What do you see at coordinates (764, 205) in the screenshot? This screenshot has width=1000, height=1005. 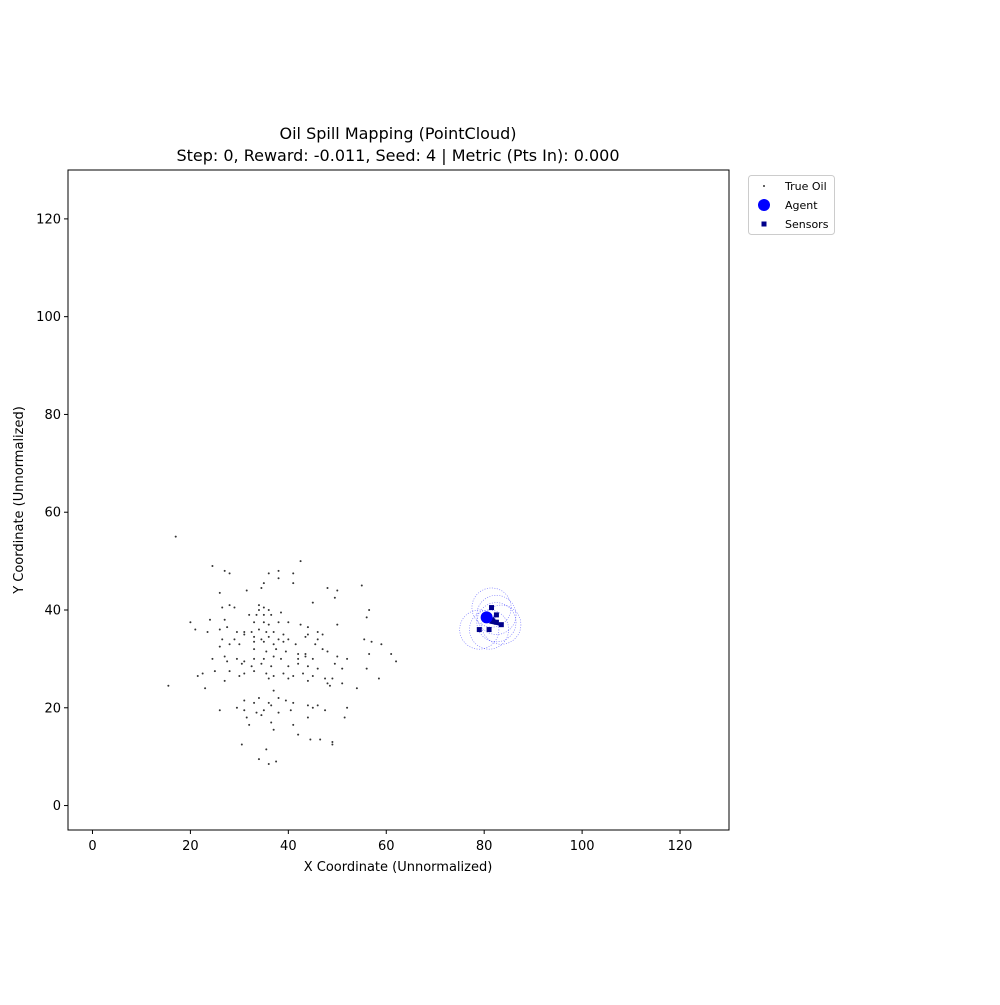 I see `legend-agent-marker` at bounding box center [764, 205].